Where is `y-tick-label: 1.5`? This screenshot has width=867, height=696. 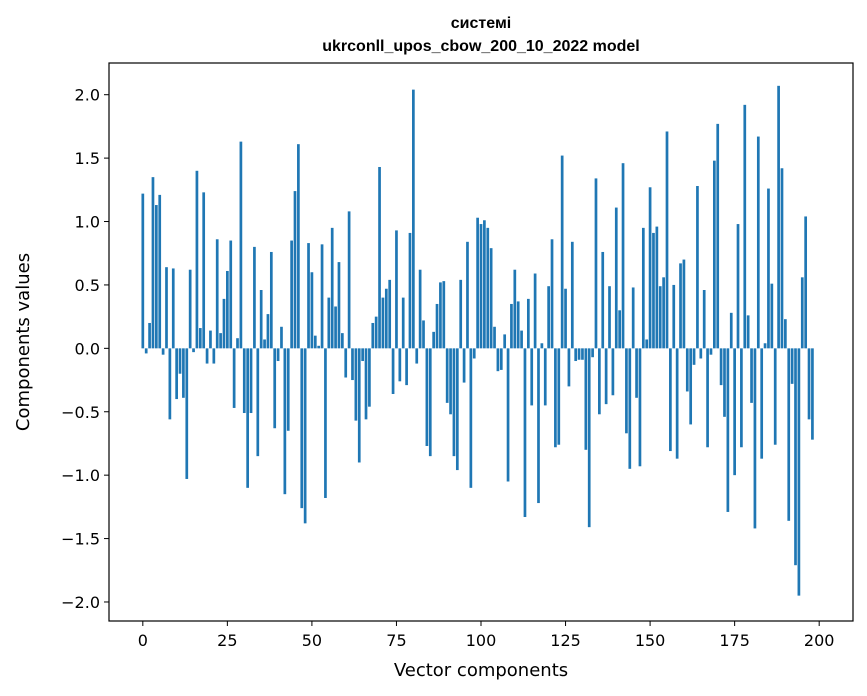
y-tick-label: 1.5 is located at coordinates (87, 158).